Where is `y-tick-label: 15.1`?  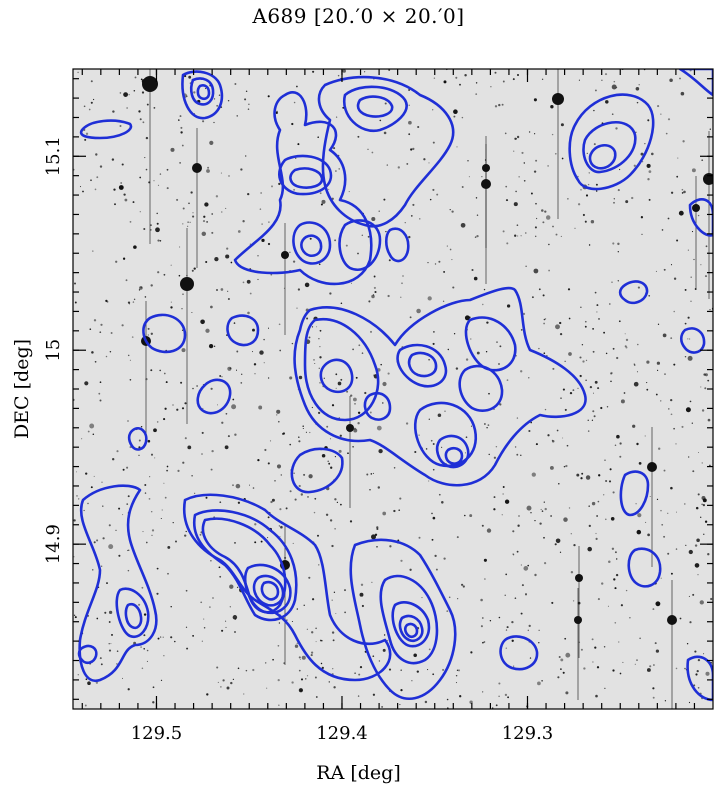
y-tick-label: 15.1 is located at coordinates (53, 156).